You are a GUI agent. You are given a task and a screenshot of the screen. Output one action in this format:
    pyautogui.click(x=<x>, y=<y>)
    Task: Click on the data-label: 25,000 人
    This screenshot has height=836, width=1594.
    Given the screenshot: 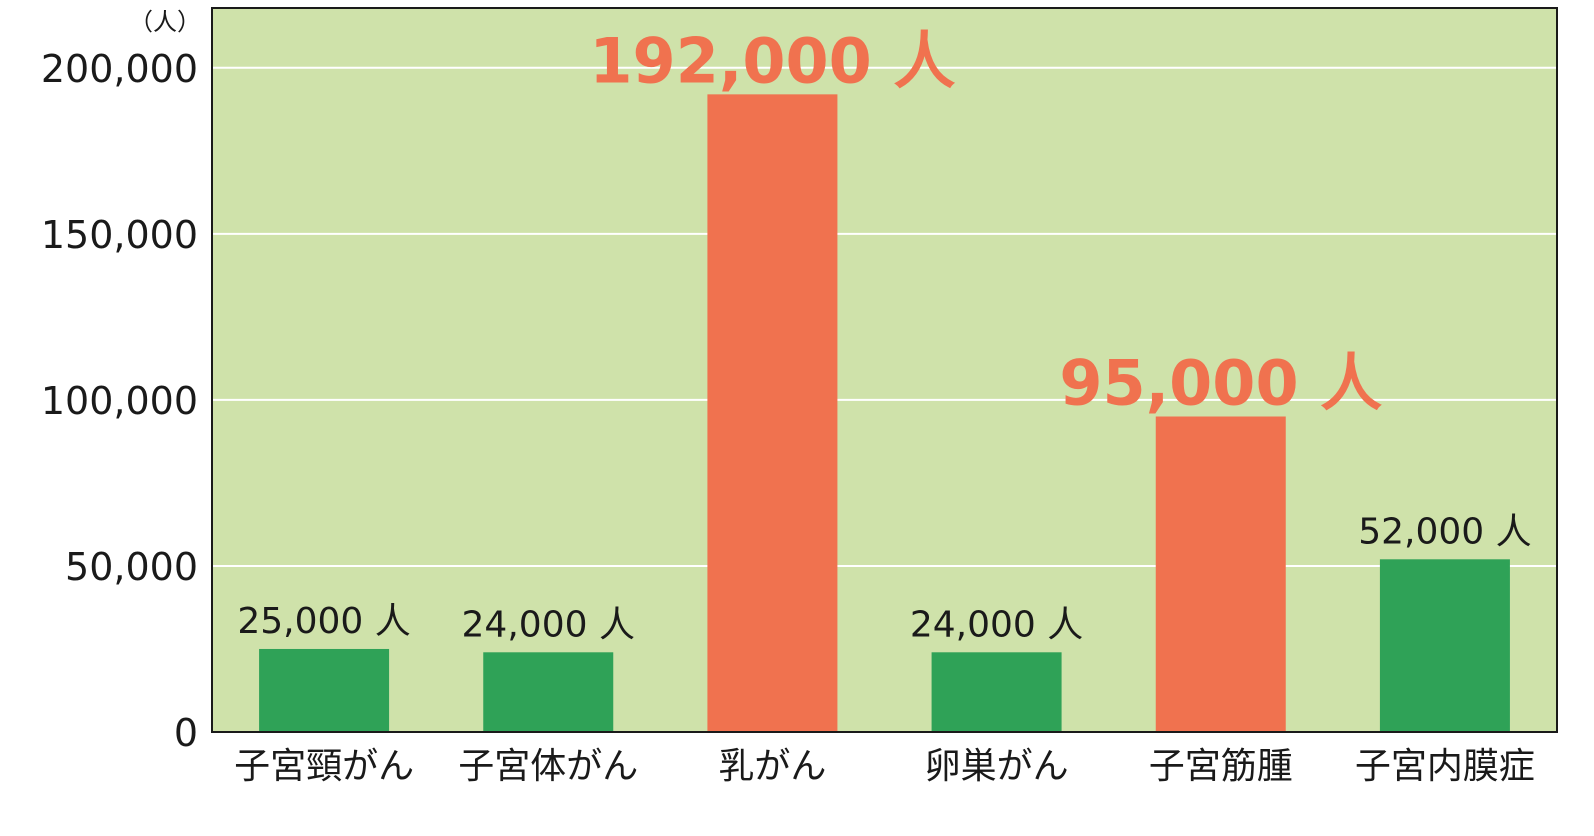 What is the action you would take?
    pyautogui.click(x=323, y=621)
    